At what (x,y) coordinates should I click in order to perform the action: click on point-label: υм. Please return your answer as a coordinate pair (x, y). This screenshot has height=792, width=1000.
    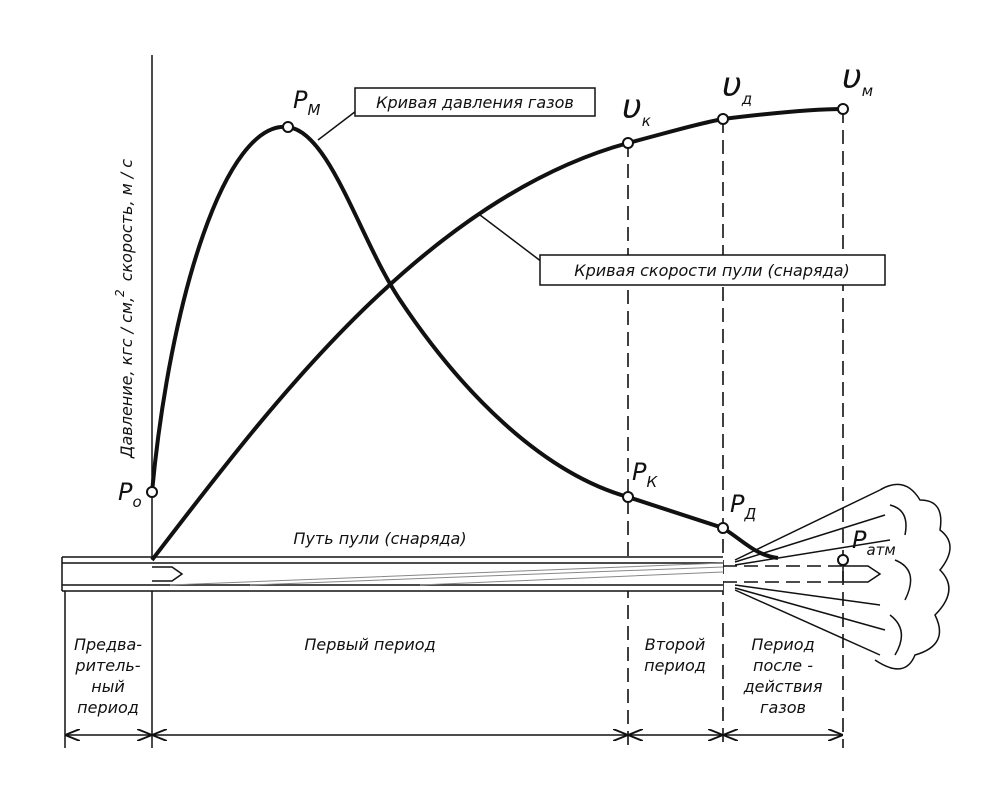
    Looking at the image, I should click on (857, 78).